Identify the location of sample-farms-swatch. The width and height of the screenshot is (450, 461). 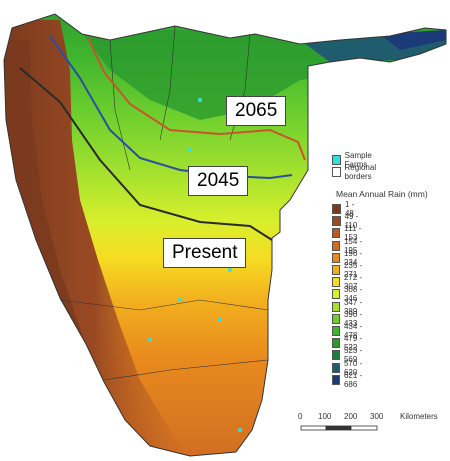
(336, 160).